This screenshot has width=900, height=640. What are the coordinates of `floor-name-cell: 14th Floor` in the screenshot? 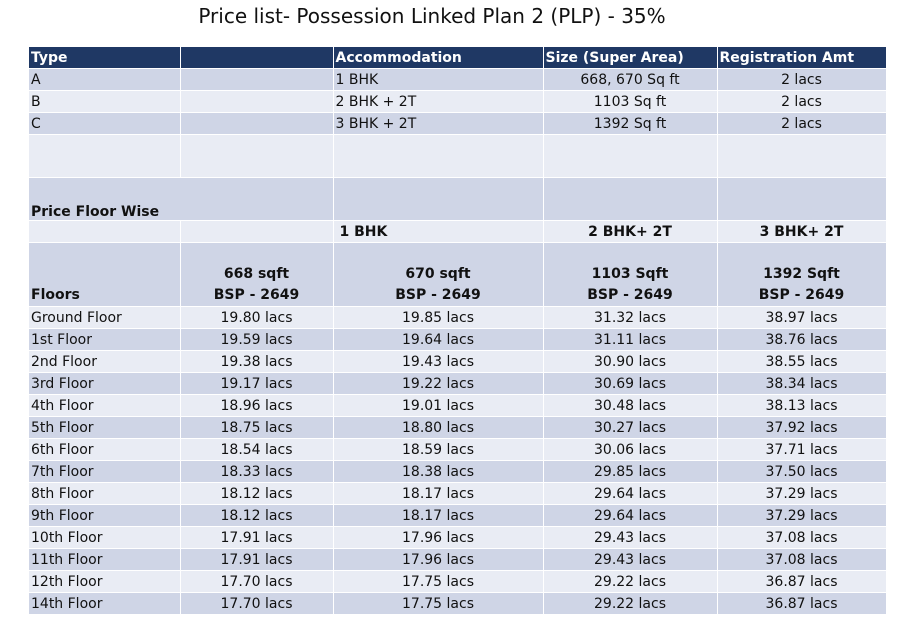 It's located at (105, 603).